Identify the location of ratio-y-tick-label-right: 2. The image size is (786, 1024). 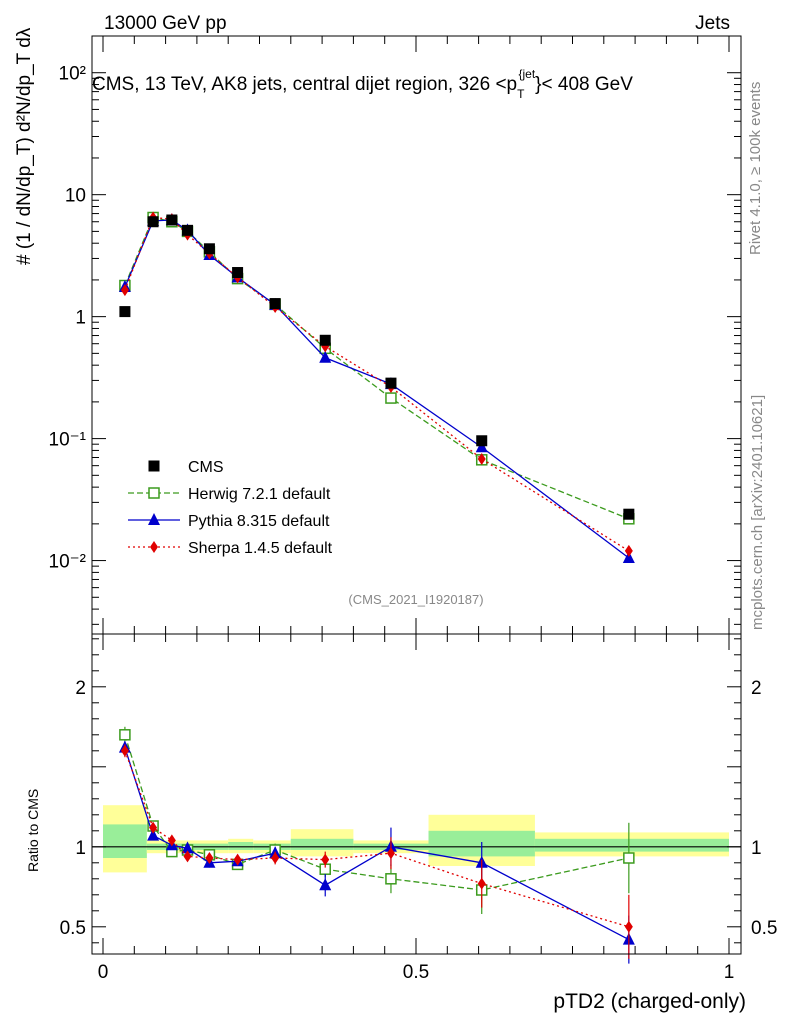
(756, 688).